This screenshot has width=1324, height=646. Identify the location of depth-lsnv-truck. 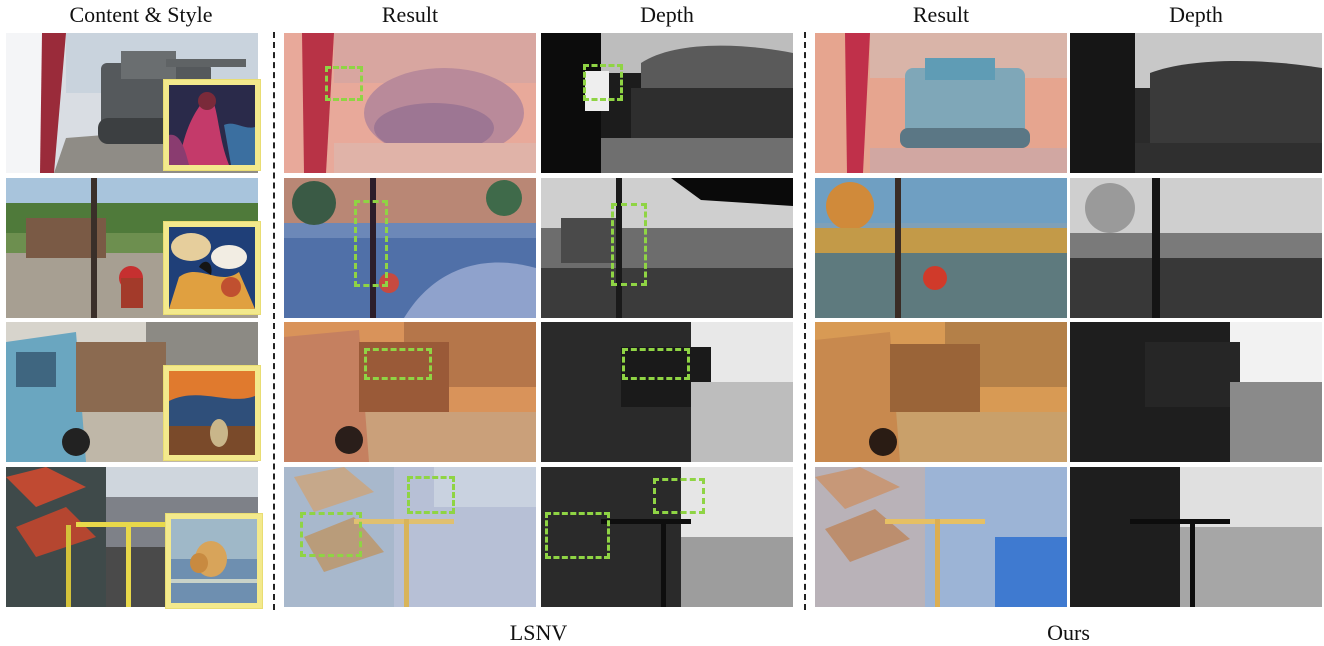
(667, 392).